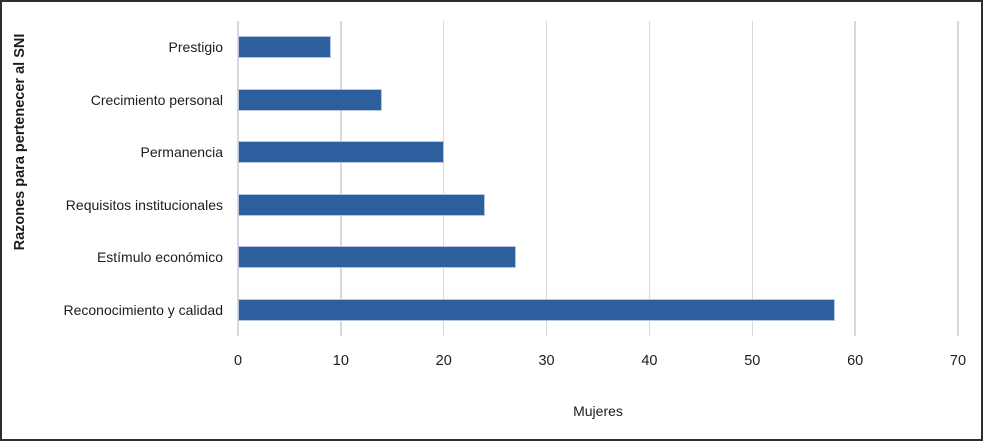 The width and height of the screenshot is (983, 441). I want to click on x-tick-label: 10, so click(340, 361).